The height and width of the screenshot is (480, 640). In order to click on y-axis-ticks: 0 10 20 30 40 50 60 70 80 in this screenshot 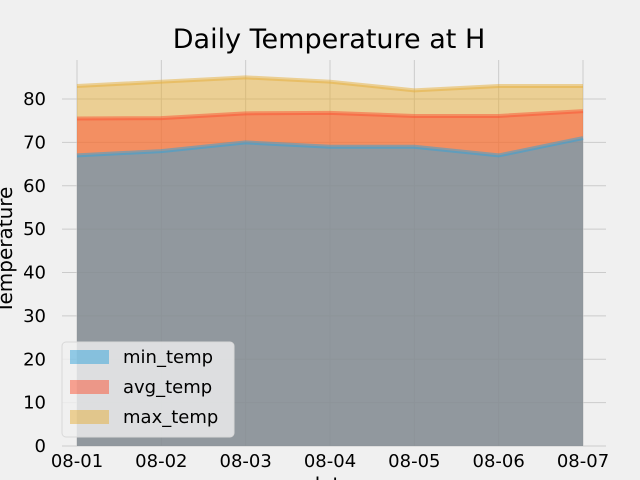, I will do `click(34, 273)`.